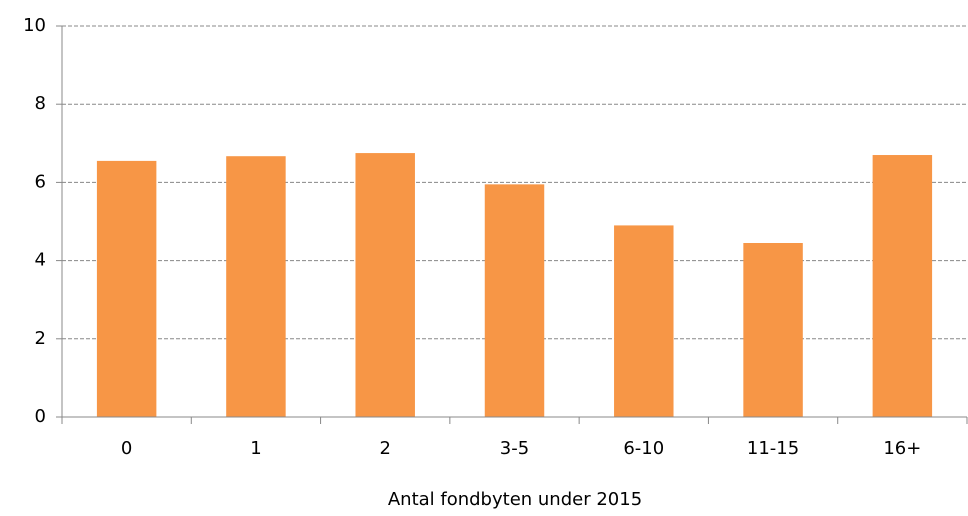 This screenshot has height=516, width=968. I want to click on x-tick-label: 1, so click(255, 448).